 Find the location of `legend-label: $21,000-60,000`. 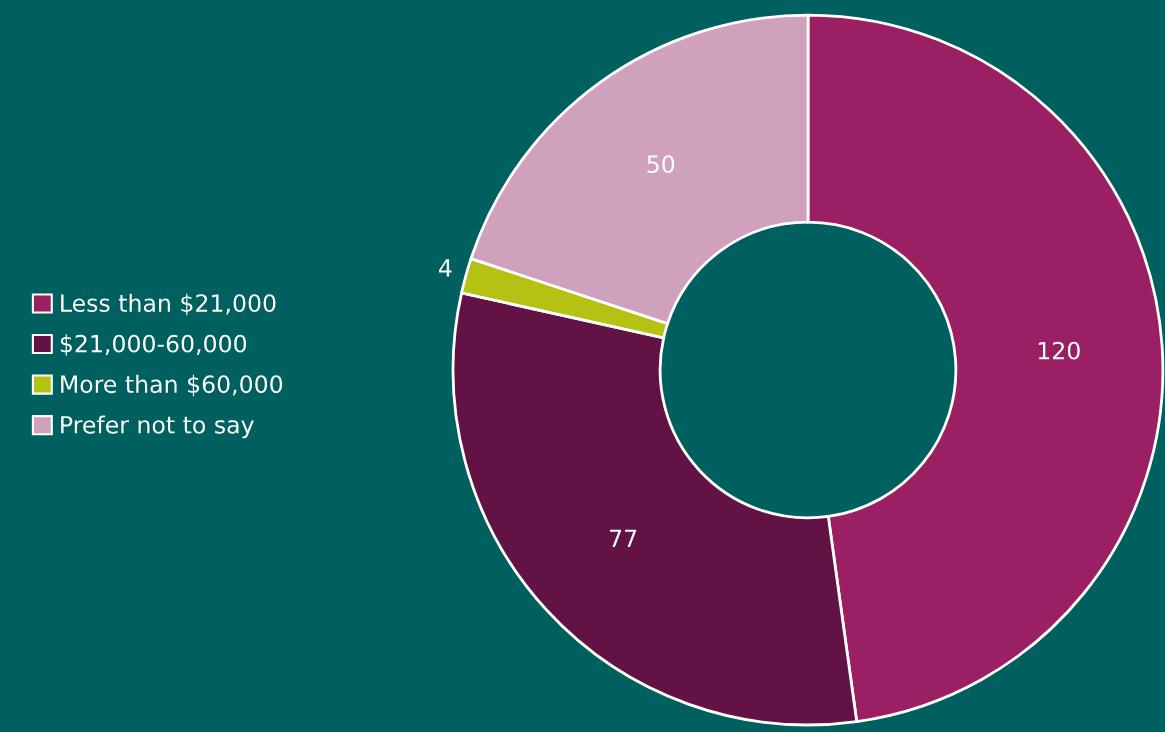

legend-label: $21,000-60,000 is located at coordinates (153, 345).